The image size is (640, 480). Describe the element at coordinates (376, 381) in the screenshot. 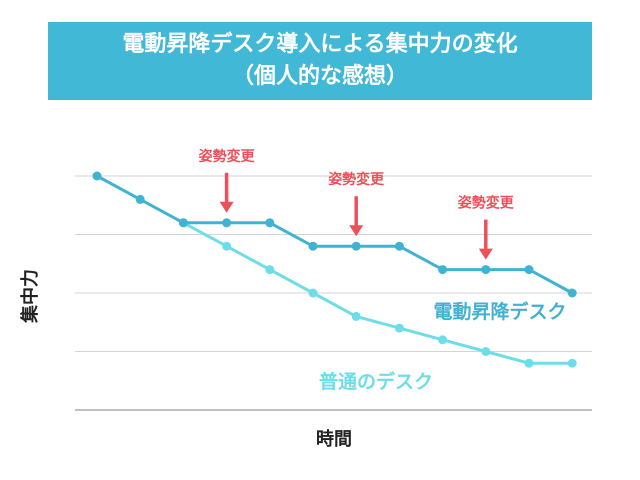

I see `series-label-normal-desk: 普通のデスク` at that location.